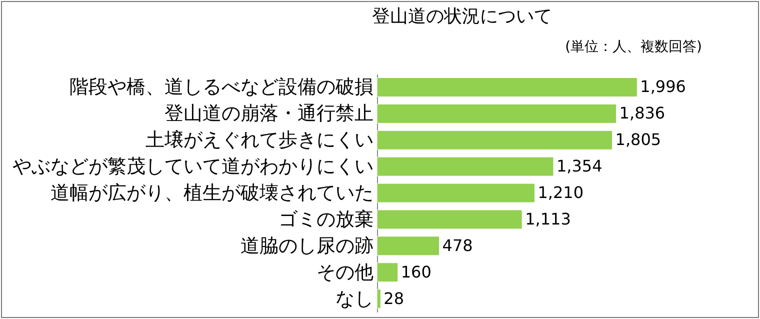  Describe the element at coordinates (633, 47) in the screenshot. I see `text: (単位：人、複数回答)` at that location.